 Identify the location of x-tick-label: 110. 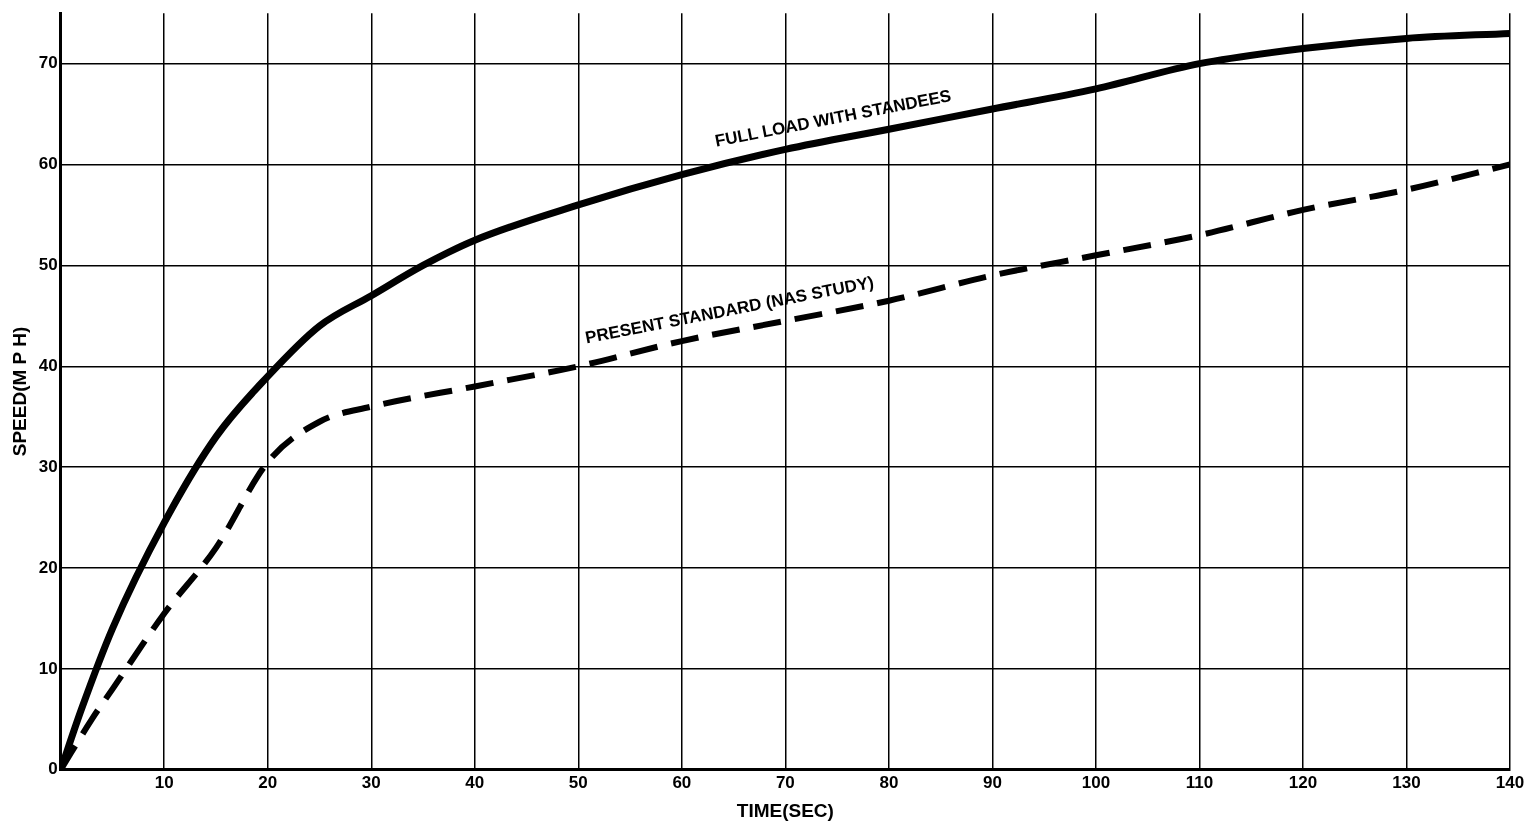
(1199, 782).